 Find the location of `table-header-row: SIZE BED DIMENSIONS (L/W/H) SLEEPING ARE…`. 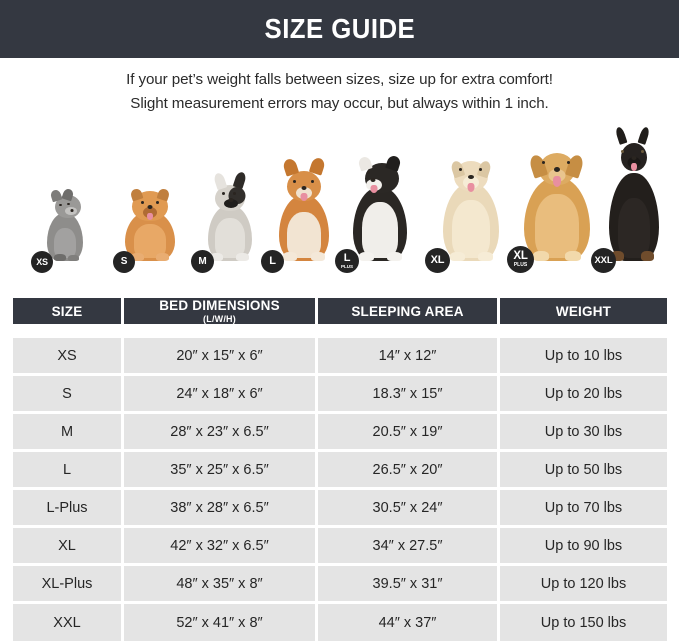

table-header-row: SIZE BED DIMENSIONS (L/W/H) SLEEPING ARE… is located at coordinates (340, 311).